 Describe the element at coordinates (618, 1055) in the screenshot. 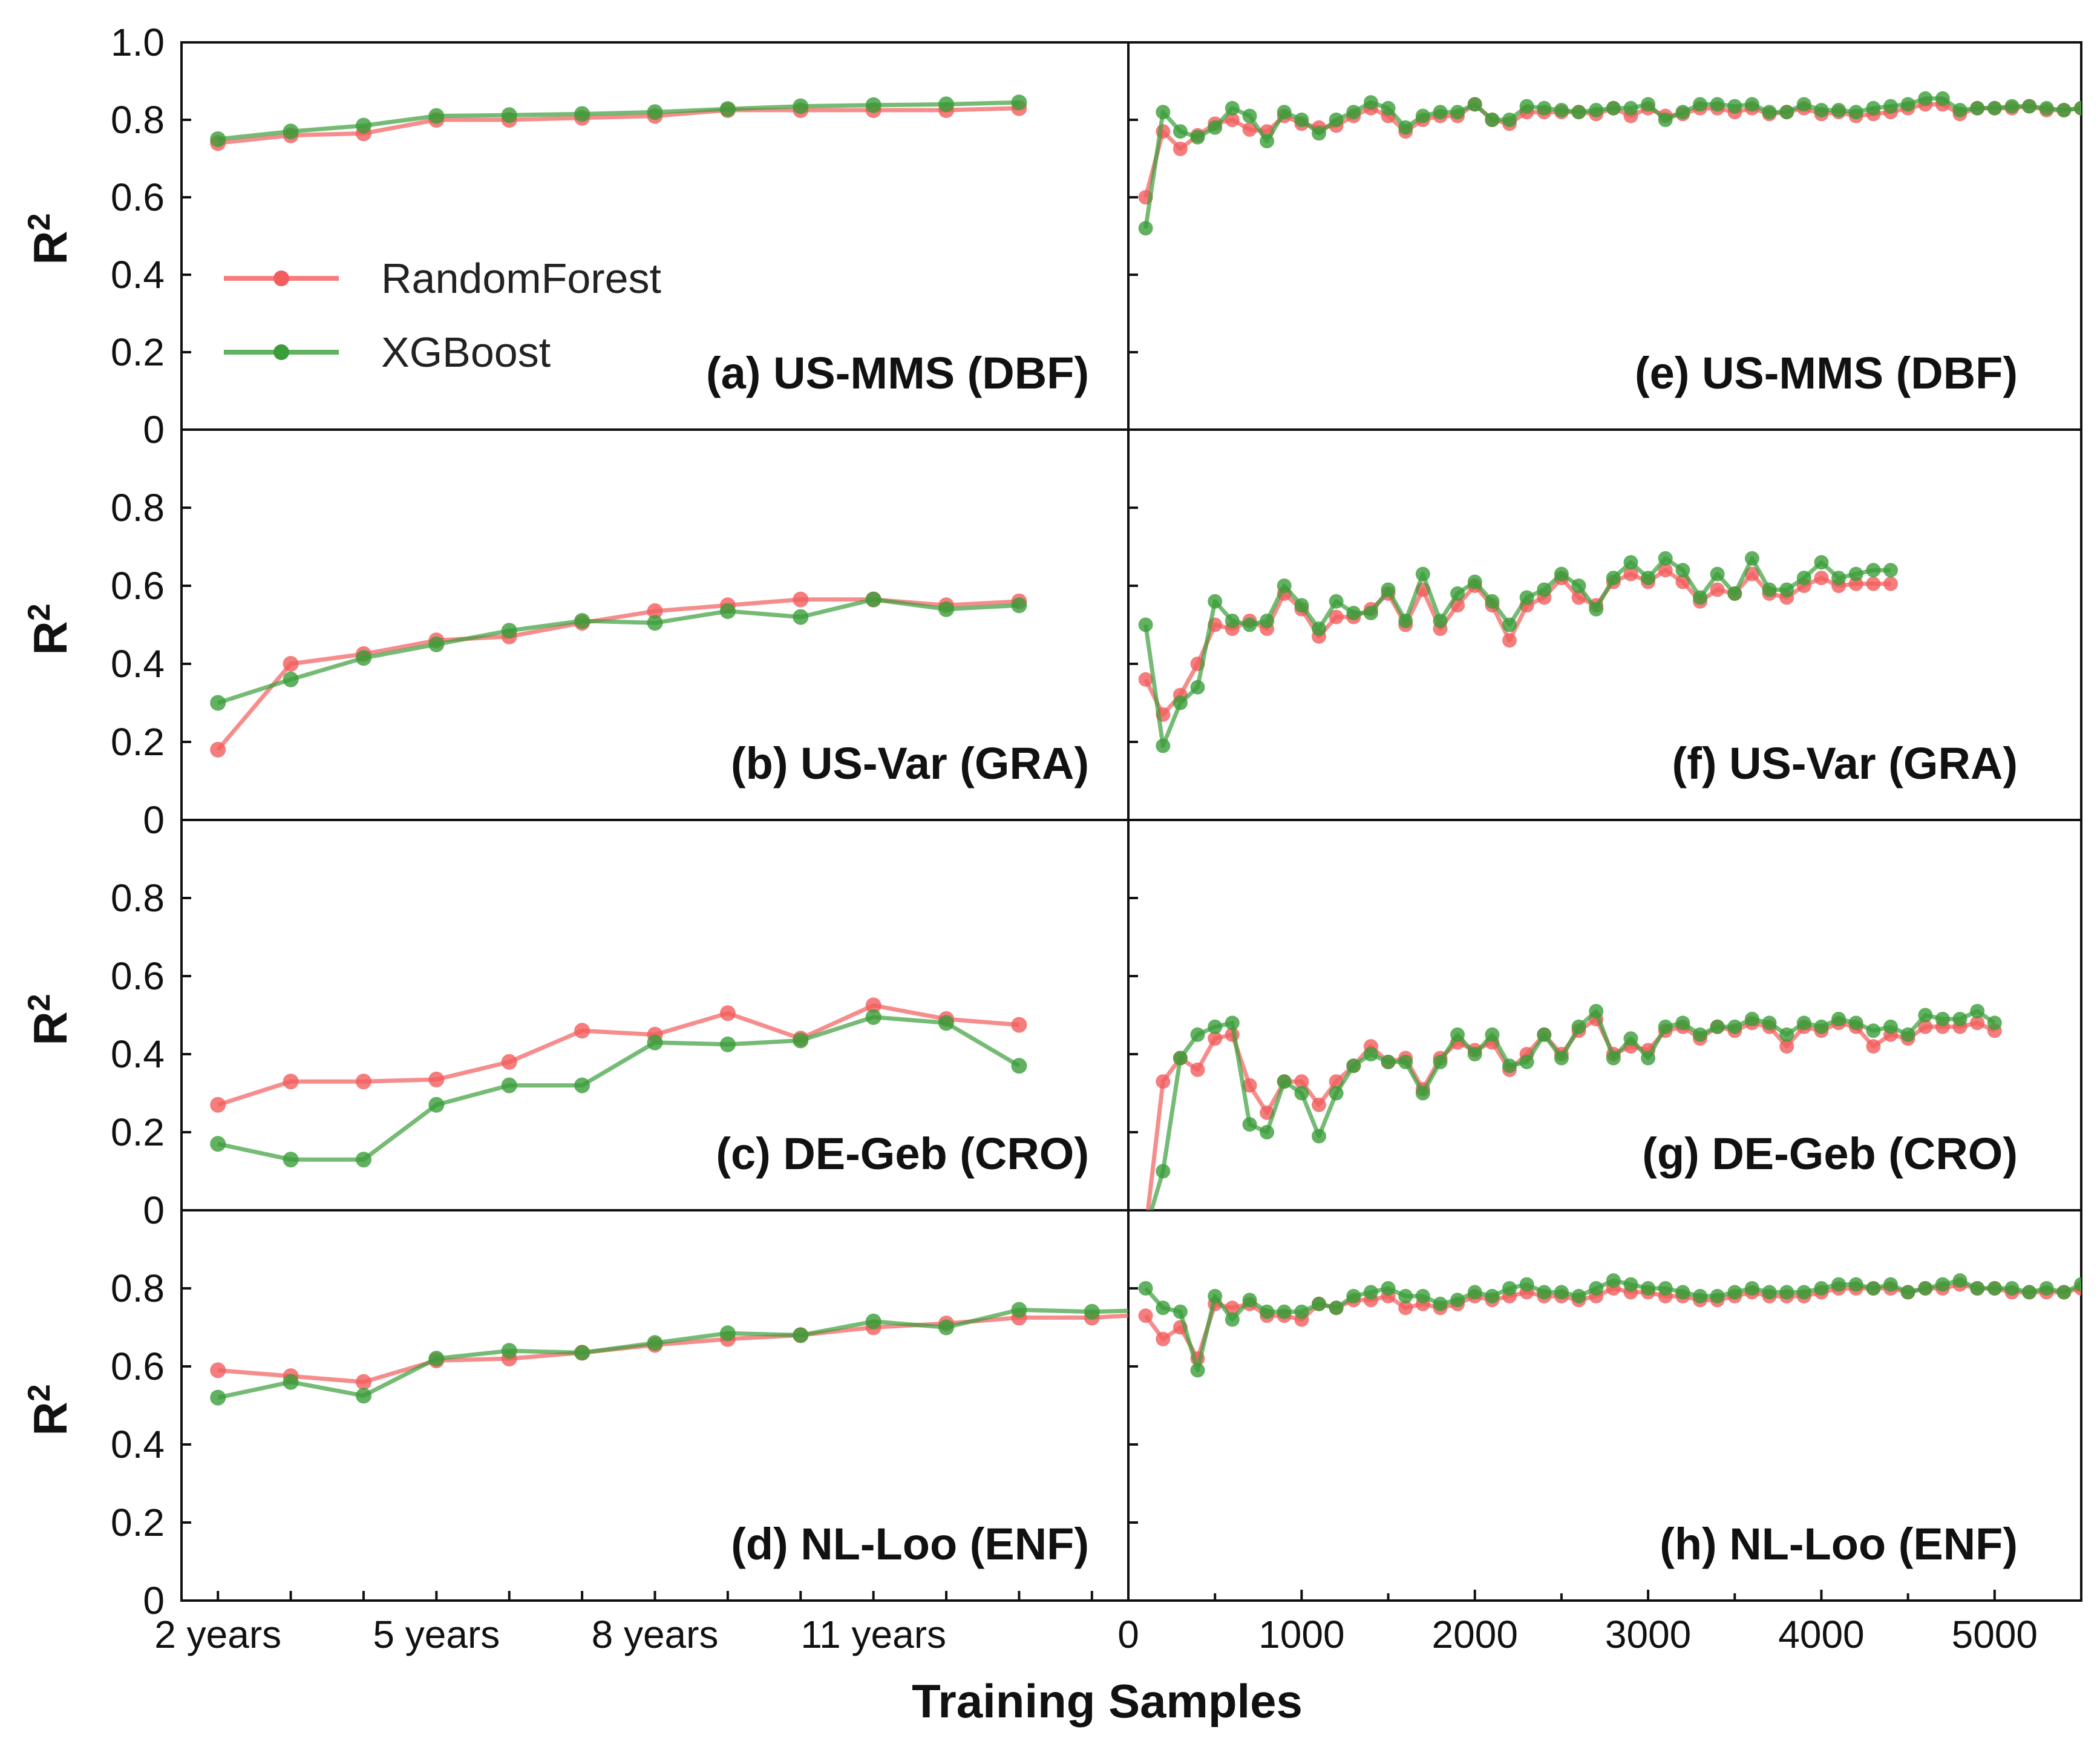

I see `series-line-c-randomforest` at that location.